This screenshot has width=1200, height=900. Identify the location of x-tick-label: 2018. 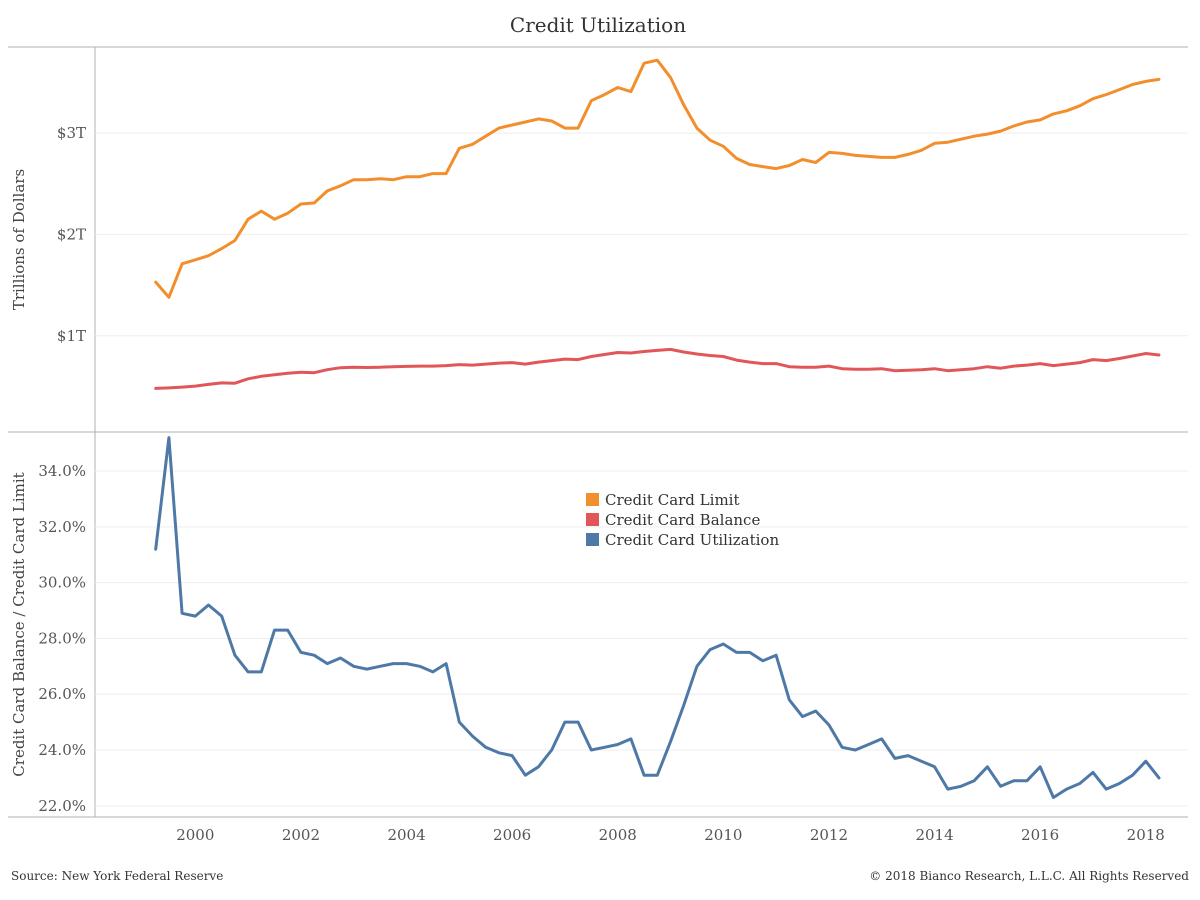
(1146, 835).